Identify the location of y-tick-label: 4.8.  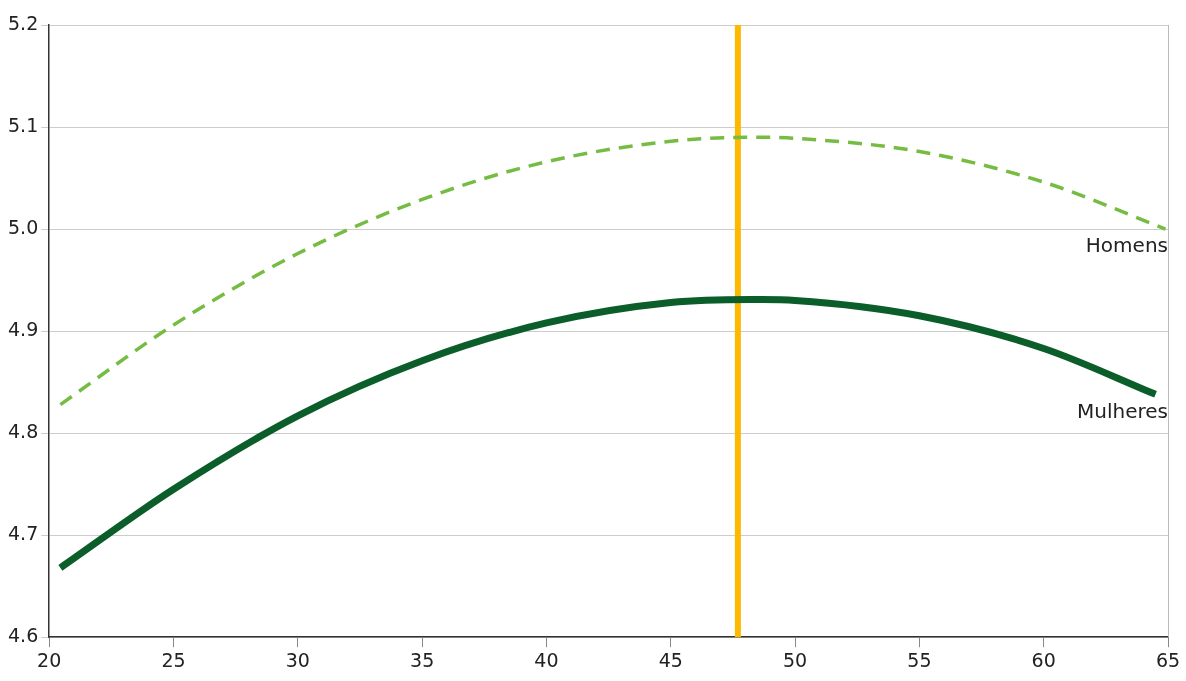
(23, 431).